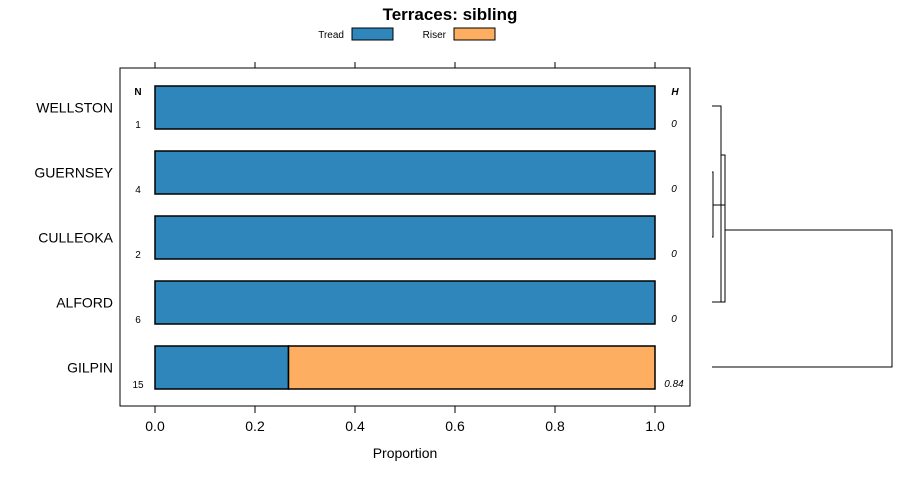 Image resolution: width=900 pixels, height=480 pixels. Describe the element at coordinates (802, 298) in the screenshot. I see `dendrogram-branch-root` at that location.